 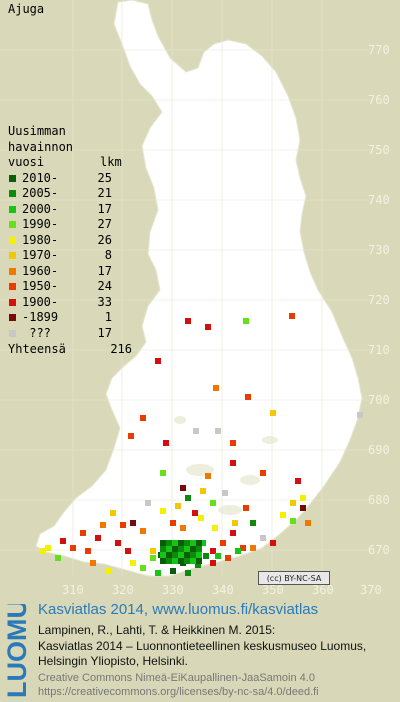 I want to click on legend-count: 25, so click(x=104, y=177).